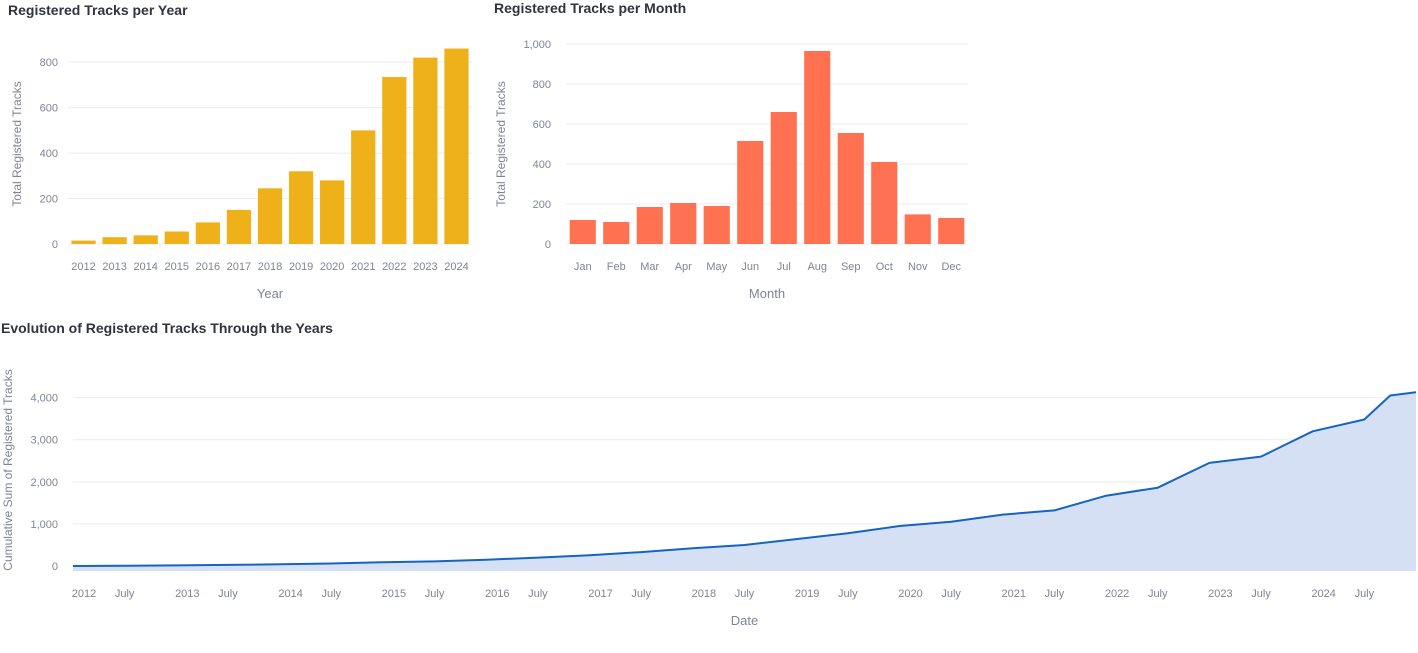  I want to click on bar-Mar, so click(649, 225).